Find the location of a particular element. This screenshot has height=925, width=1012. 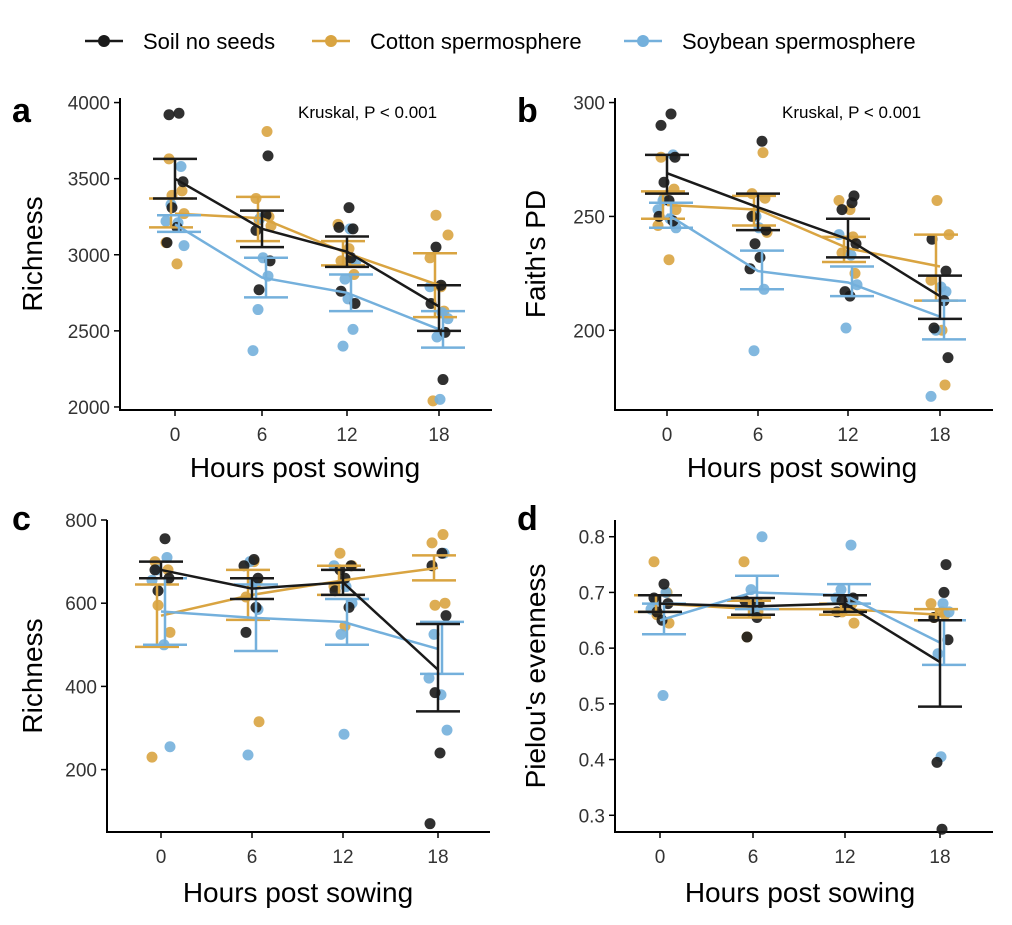

panel-letter: c is located at coordinates (21, 519).